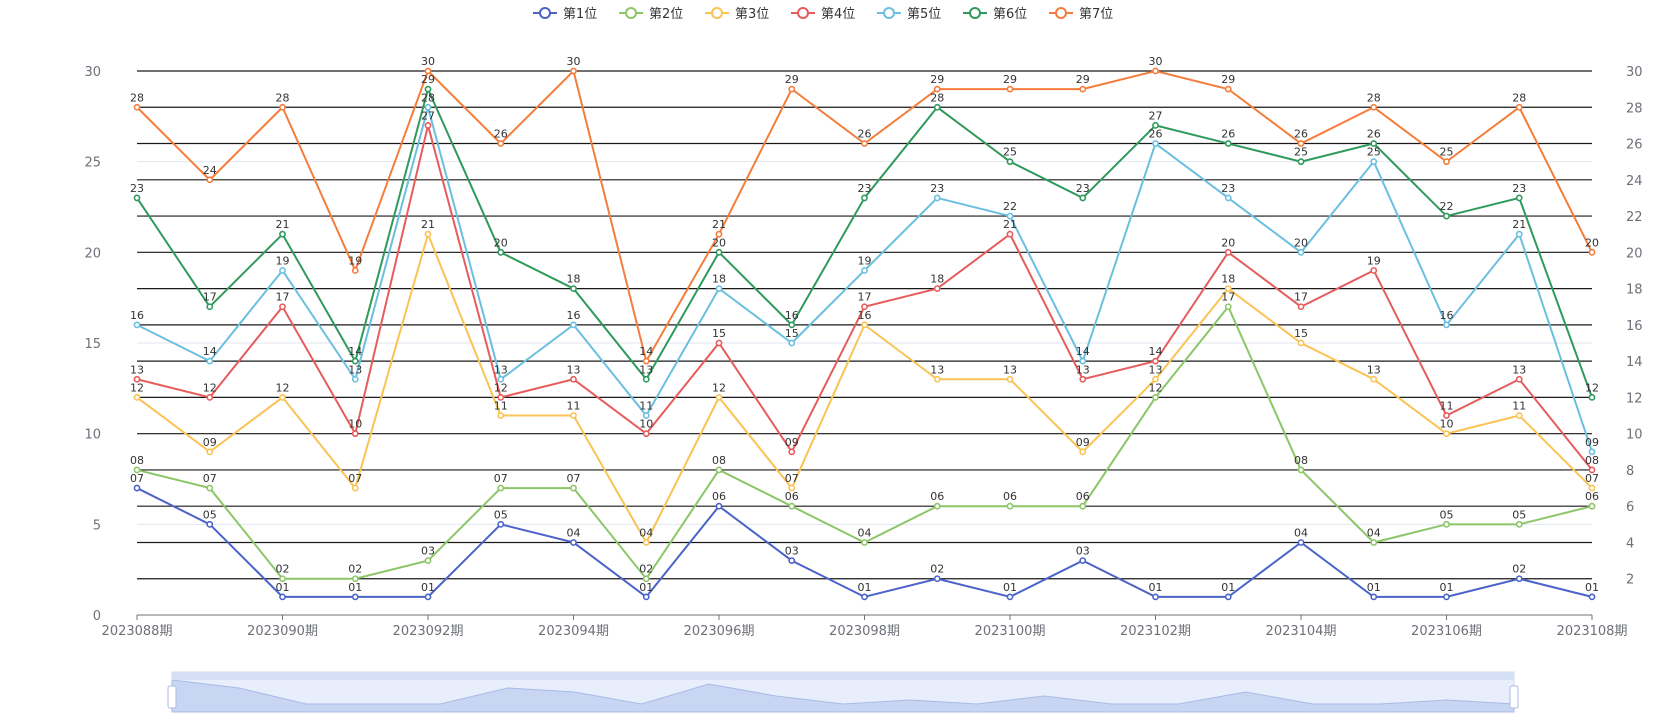  Describe the element at coordinates (843, 676) in the screenshot. I see `data-zoom-top-bar` at that location.